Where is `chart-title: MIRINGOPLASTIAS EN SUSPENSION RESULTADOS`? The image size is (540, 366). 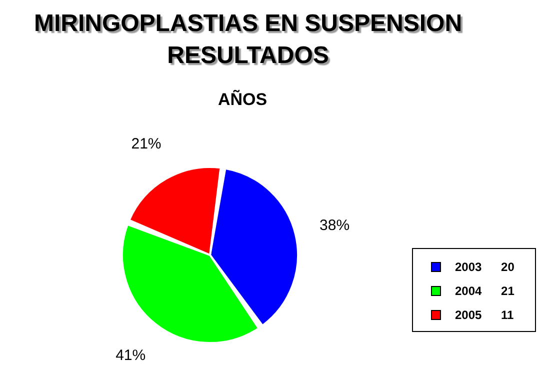 chart-title: MIRINGOPLASTIAS EN SUSPENSION RESULTADOS is located at coordinates (248, 40).